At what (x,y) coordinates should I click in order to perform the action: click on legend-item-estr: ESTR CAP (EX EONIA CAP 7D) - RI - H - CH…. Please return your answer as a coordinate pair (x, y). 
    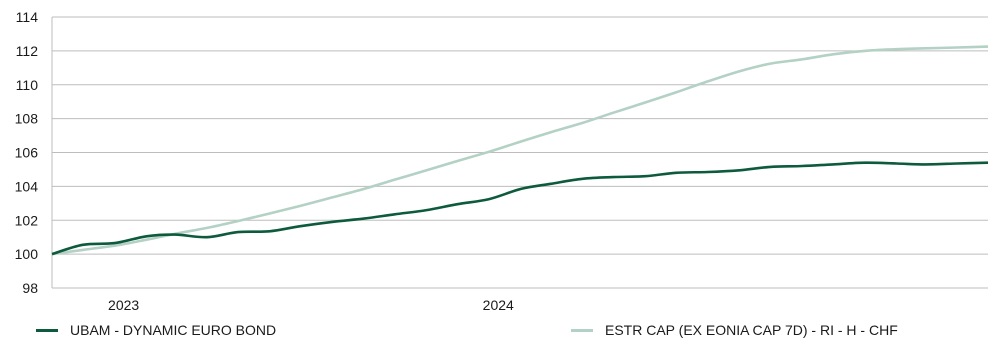
    Looking at the image, I should click on (734, 330).